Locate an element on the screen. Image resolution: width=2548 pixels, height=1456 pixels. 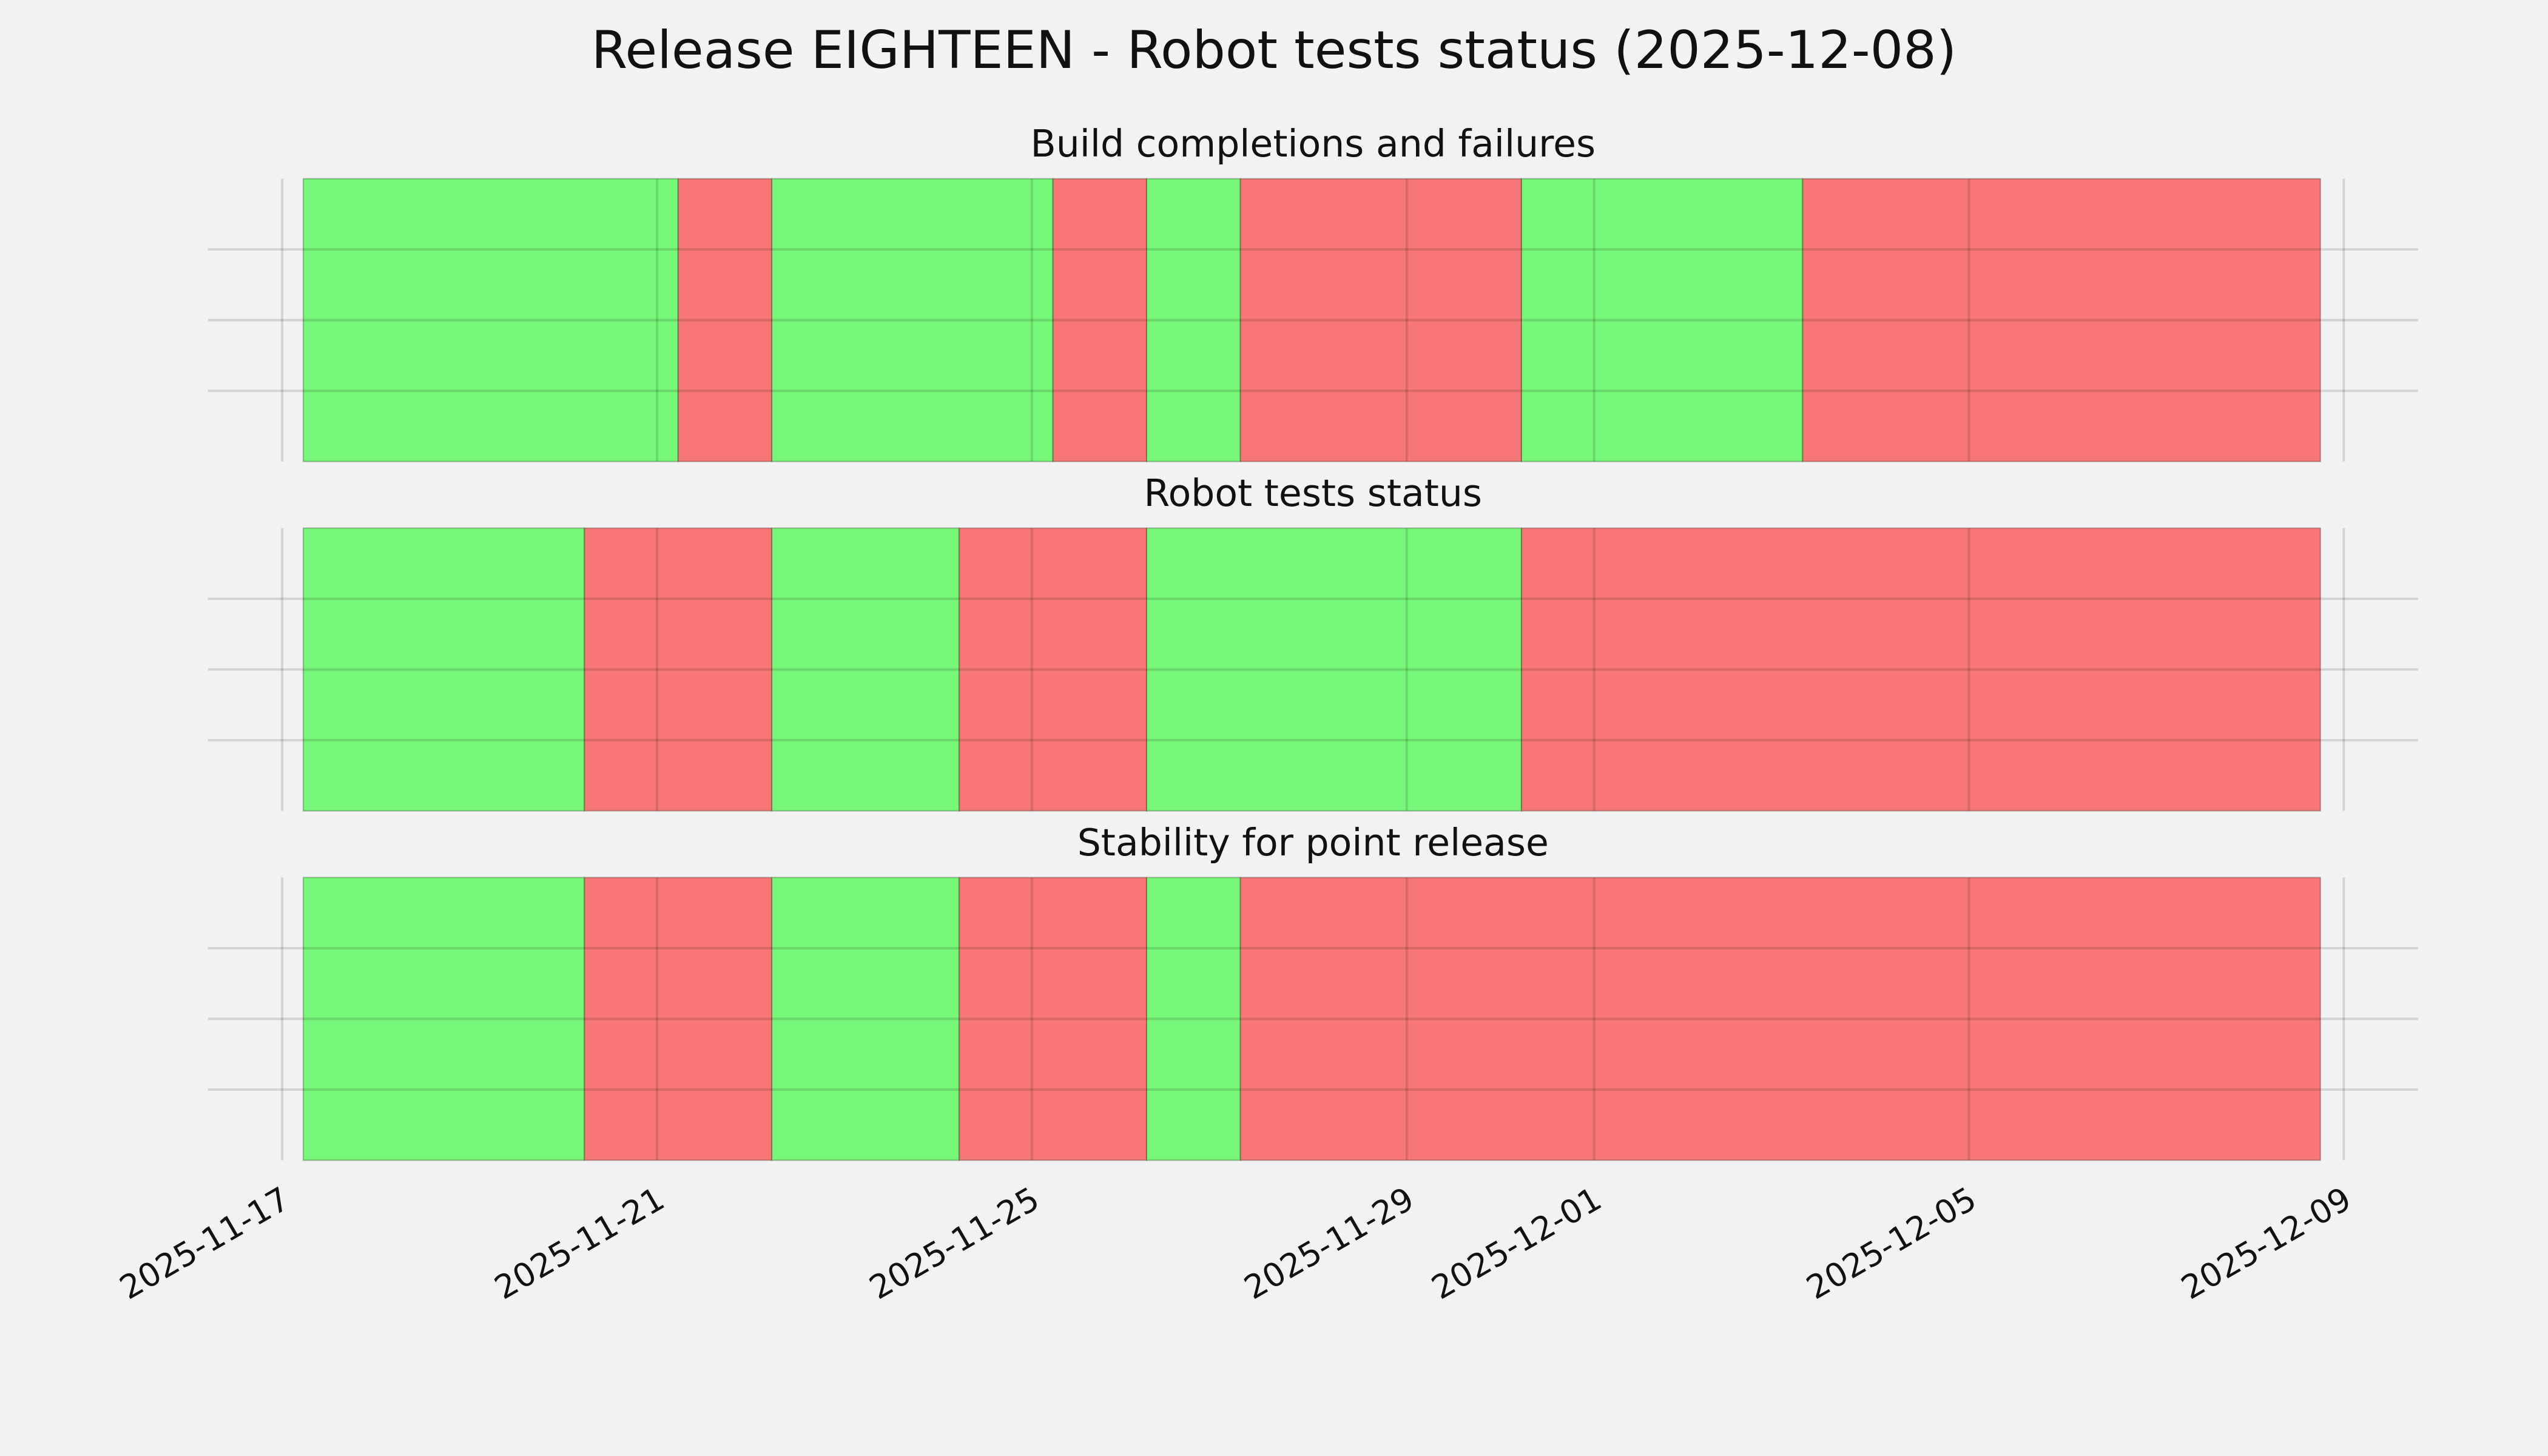
panel-title: Robot tests status is located at coordinates (1313, 493).